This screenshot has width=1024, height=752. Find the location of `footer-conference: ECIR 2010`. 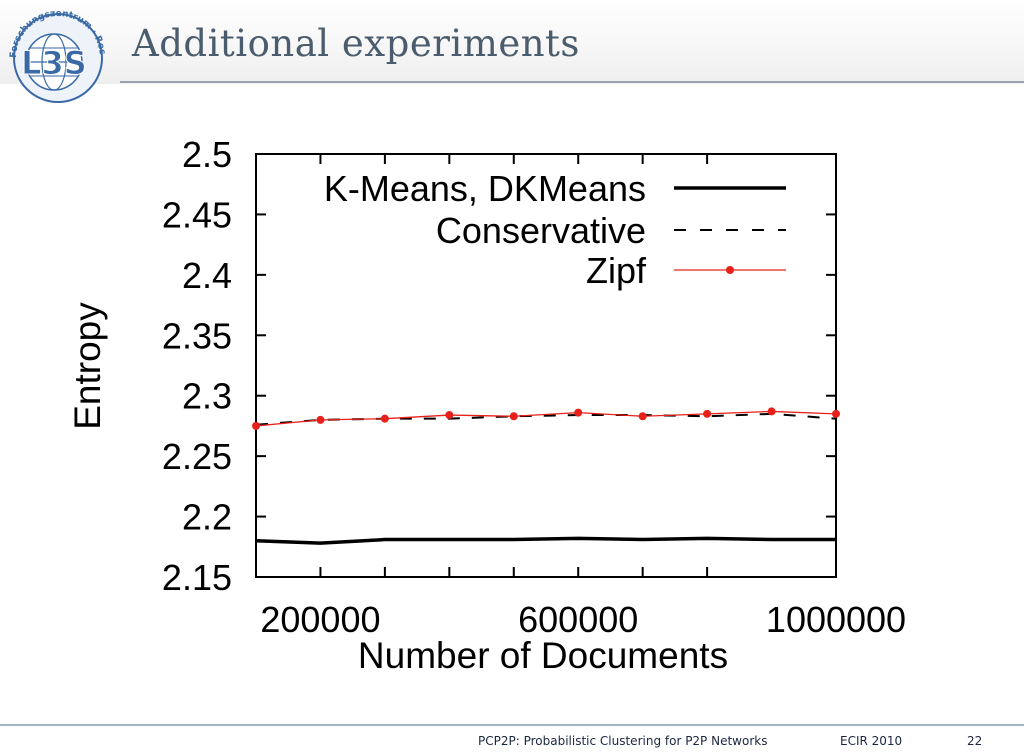

footer-conference: ECIR 2010 is located at coordinates (871, 741).